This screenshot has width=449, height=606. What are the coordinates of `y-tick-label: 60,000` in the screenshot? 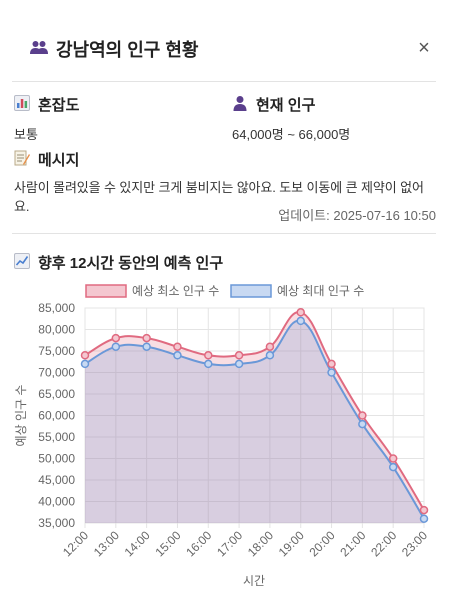 It's located at (56, 416).